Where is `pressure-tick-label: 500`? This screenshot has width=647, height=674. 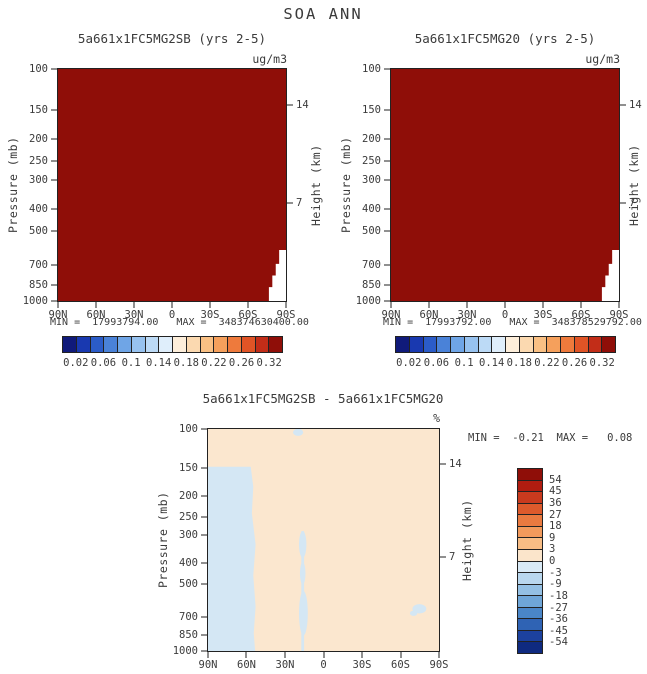 pressure-tick-label: 500 is located at coordinates (38, 230).